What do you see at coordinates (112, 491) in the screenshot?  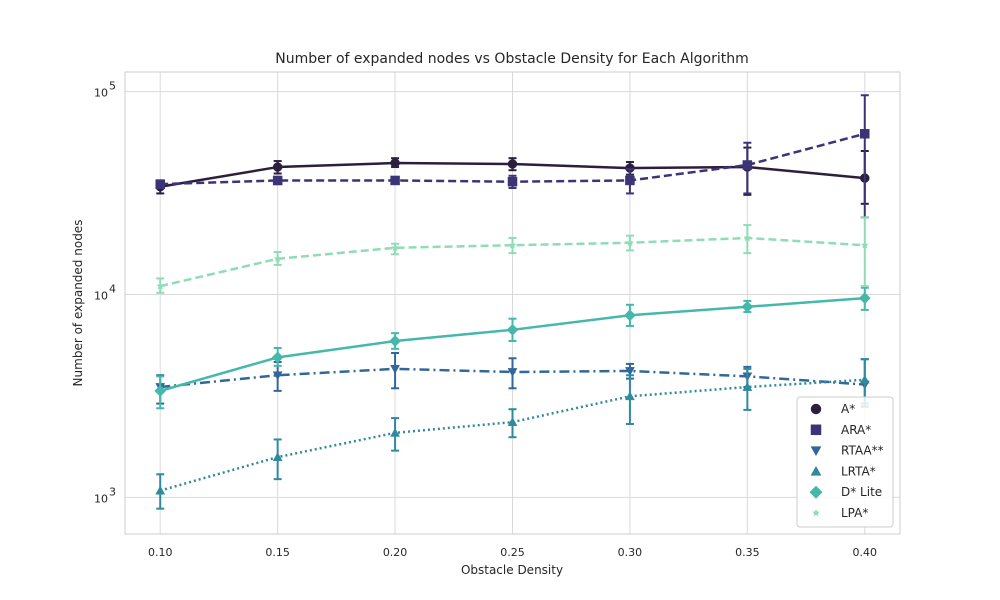 I see `y-tick-exponent: 3` at bounding box center [112, 491].